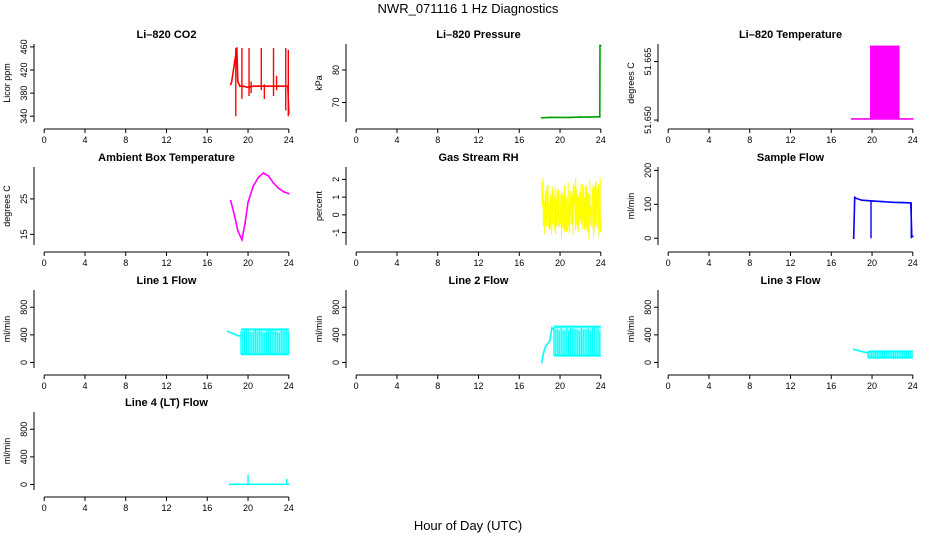 Image resolution: width=936 pixels, height=540 pixels. Describe the element at coordinates (468, 8) in the screenshot. I see `page-title: NWR_071116 1 Hz Diagnostics` at that location.